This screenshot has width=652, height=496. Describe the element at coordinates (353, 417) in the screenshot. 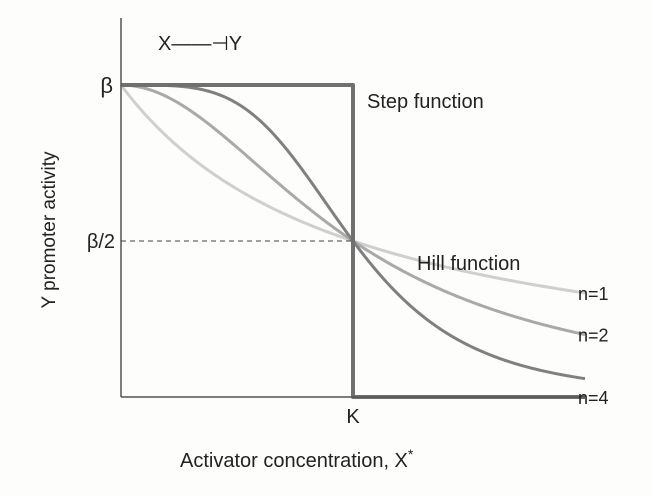

I see `x-tick-label-k: K` at that location.